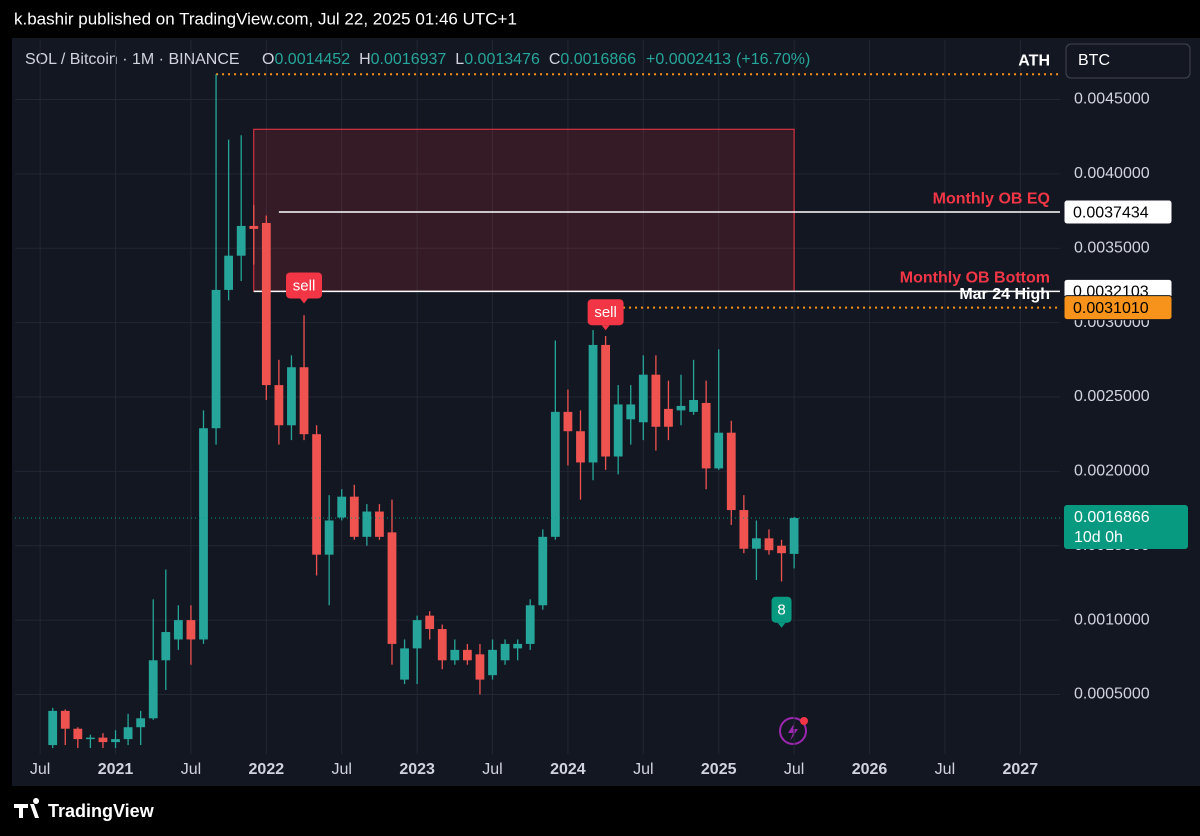 The height and width of the screenshot is (836, 1200). Describe the element at coordinates (991, 198) in the screenshot. I see `level-text: Monthly OB EQ` at that location.